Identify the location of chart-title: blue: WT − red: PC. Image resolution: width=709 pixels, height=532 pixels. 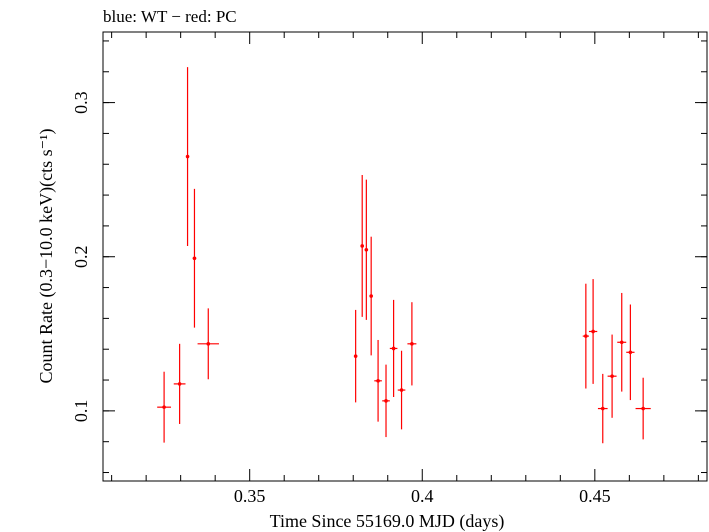
(170, 16).